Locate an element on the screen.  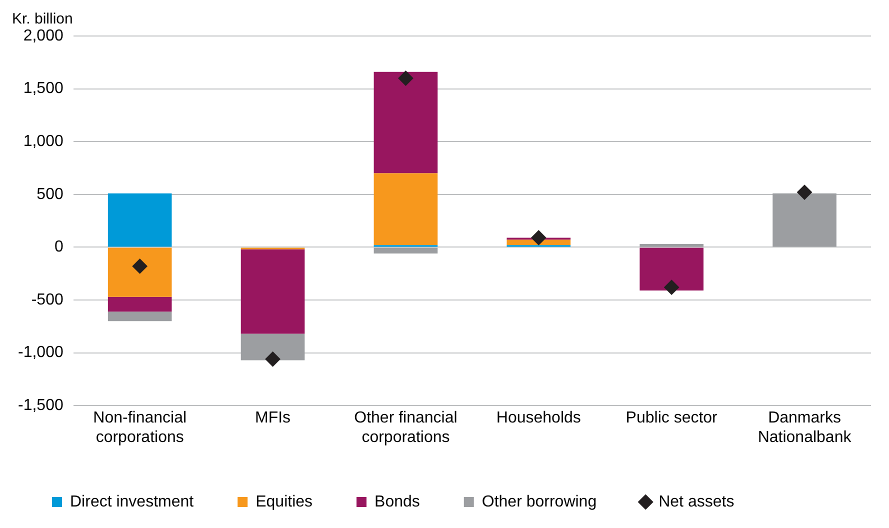
y-tick-label: -500 is located at coordinates (47, 299).